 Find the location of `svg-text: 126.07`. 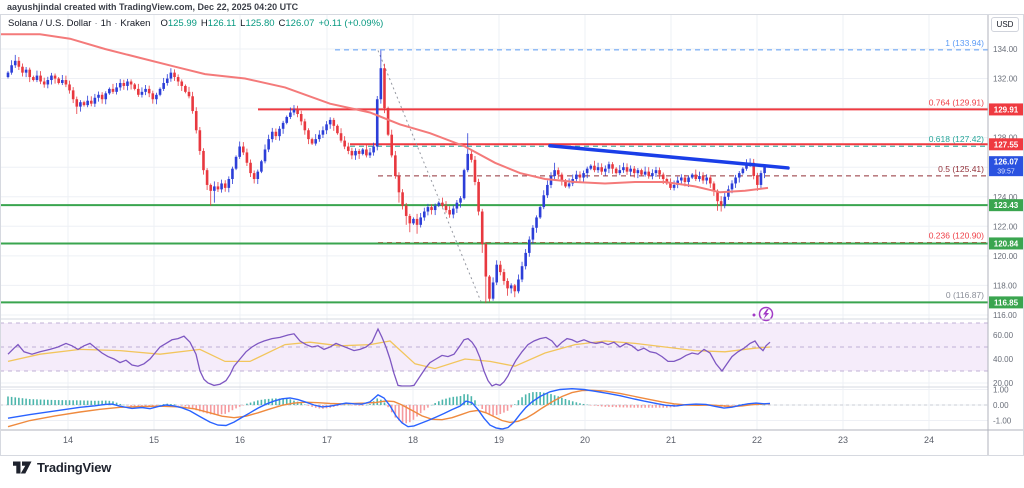

svg-text: 126.07 is located at coordinates (1006, 162).